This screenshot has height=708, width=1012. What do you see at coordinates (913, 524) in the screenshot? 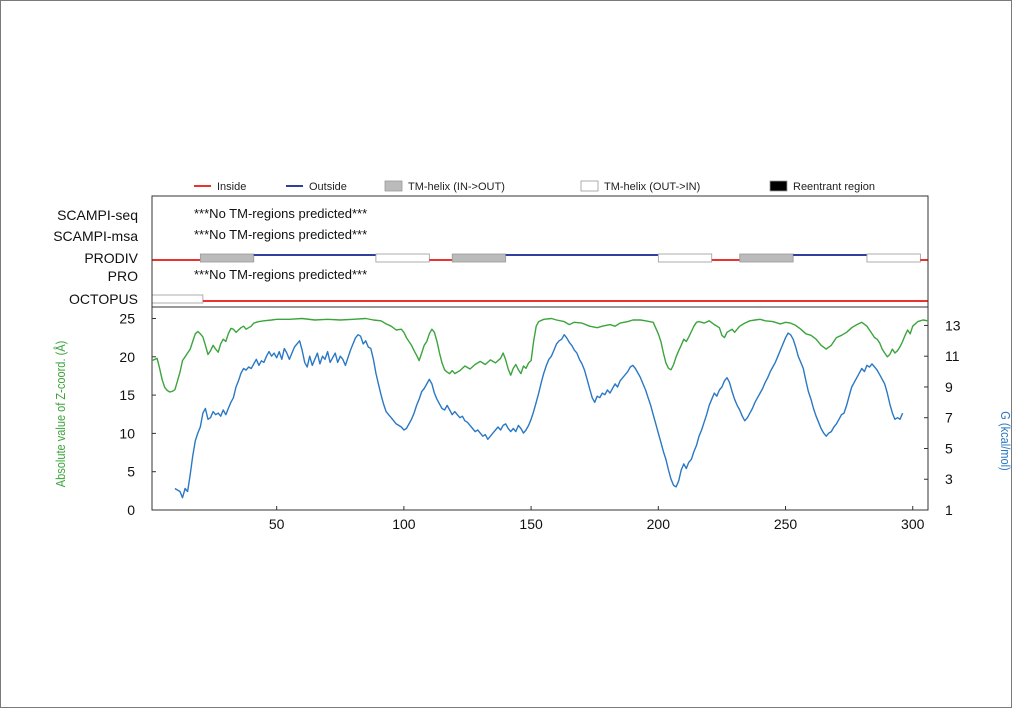
I see `x-tick-label: 300` at bounding box center [913, 524].